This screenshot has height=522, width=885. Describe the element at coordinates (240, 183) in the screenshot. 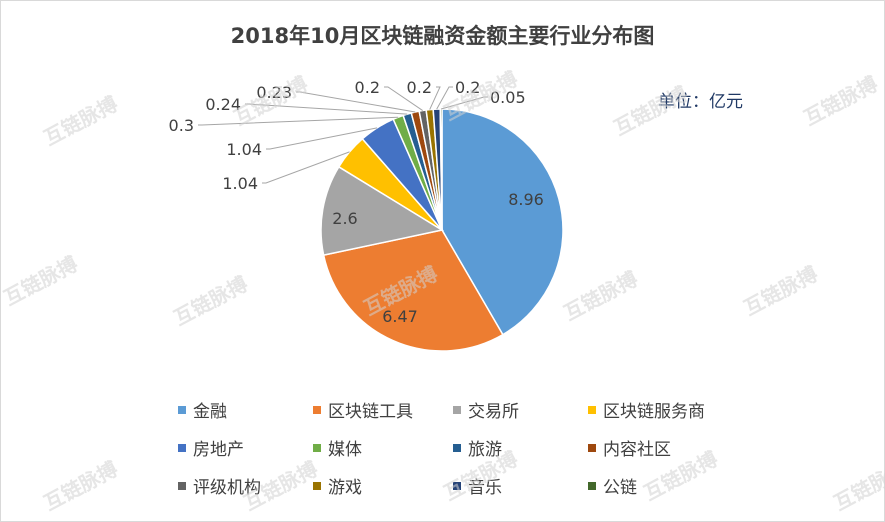

I see `data-label-4: 1.04` at that location.